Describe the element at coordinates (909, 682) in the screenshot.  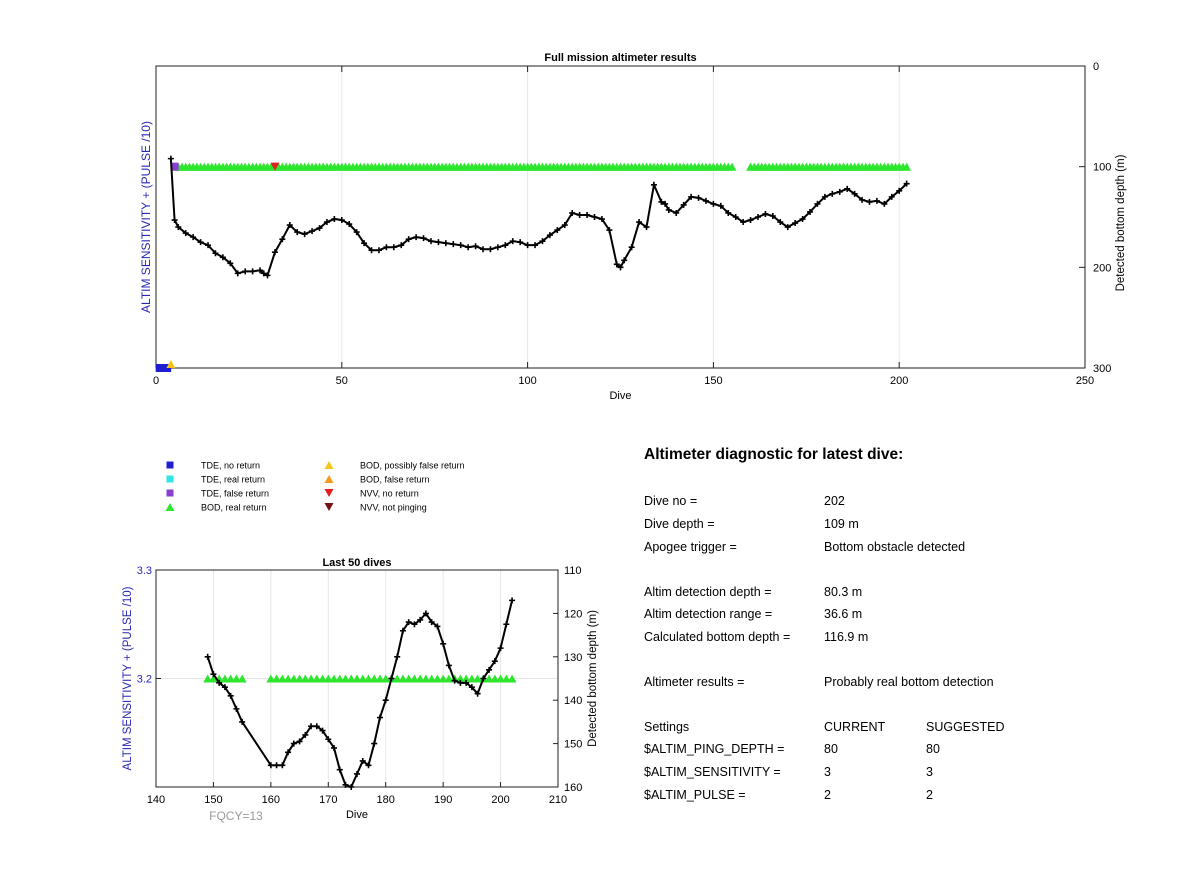
I see `diagnostic-value: Probably real bottom detection` at that location.